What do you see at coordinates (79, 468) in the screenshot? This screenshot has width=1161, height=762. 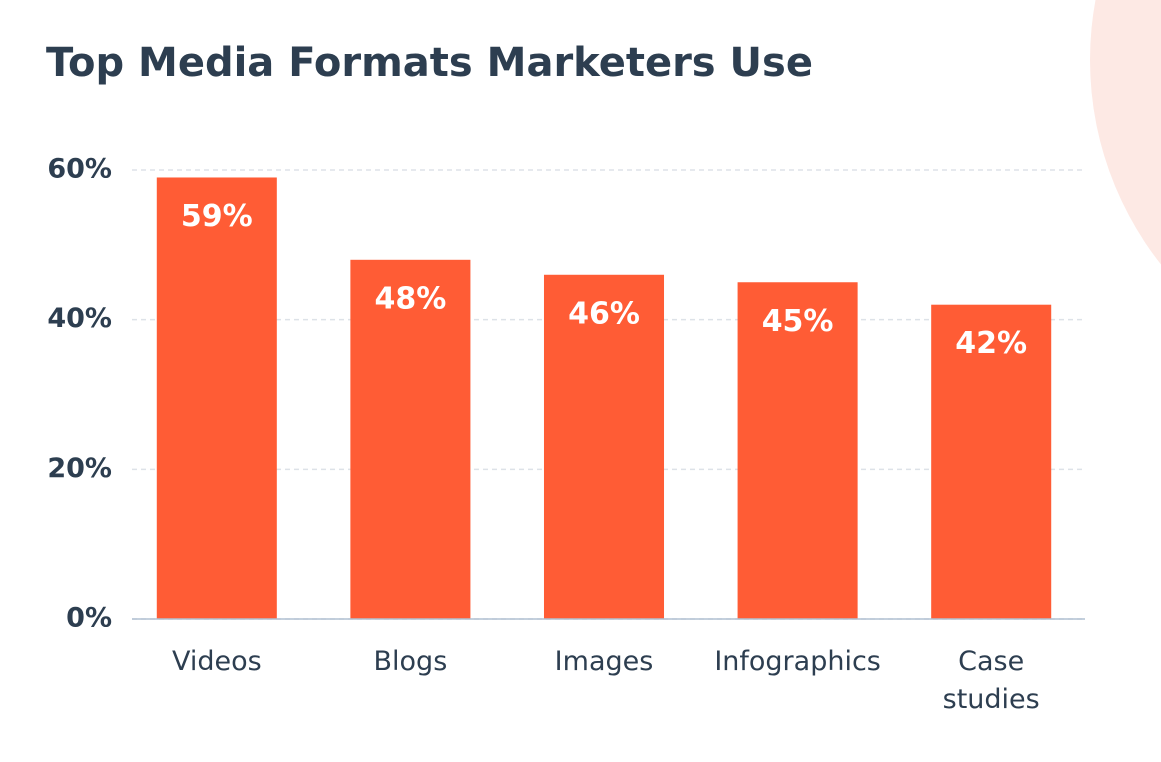 I see `y-tick-label: 20%` at bounding box center [79, 468].